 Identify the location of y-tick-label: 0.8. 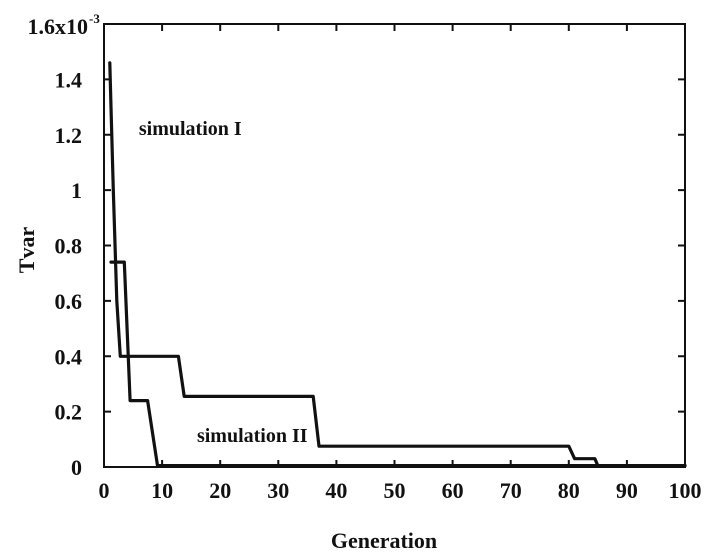
(69, 246).